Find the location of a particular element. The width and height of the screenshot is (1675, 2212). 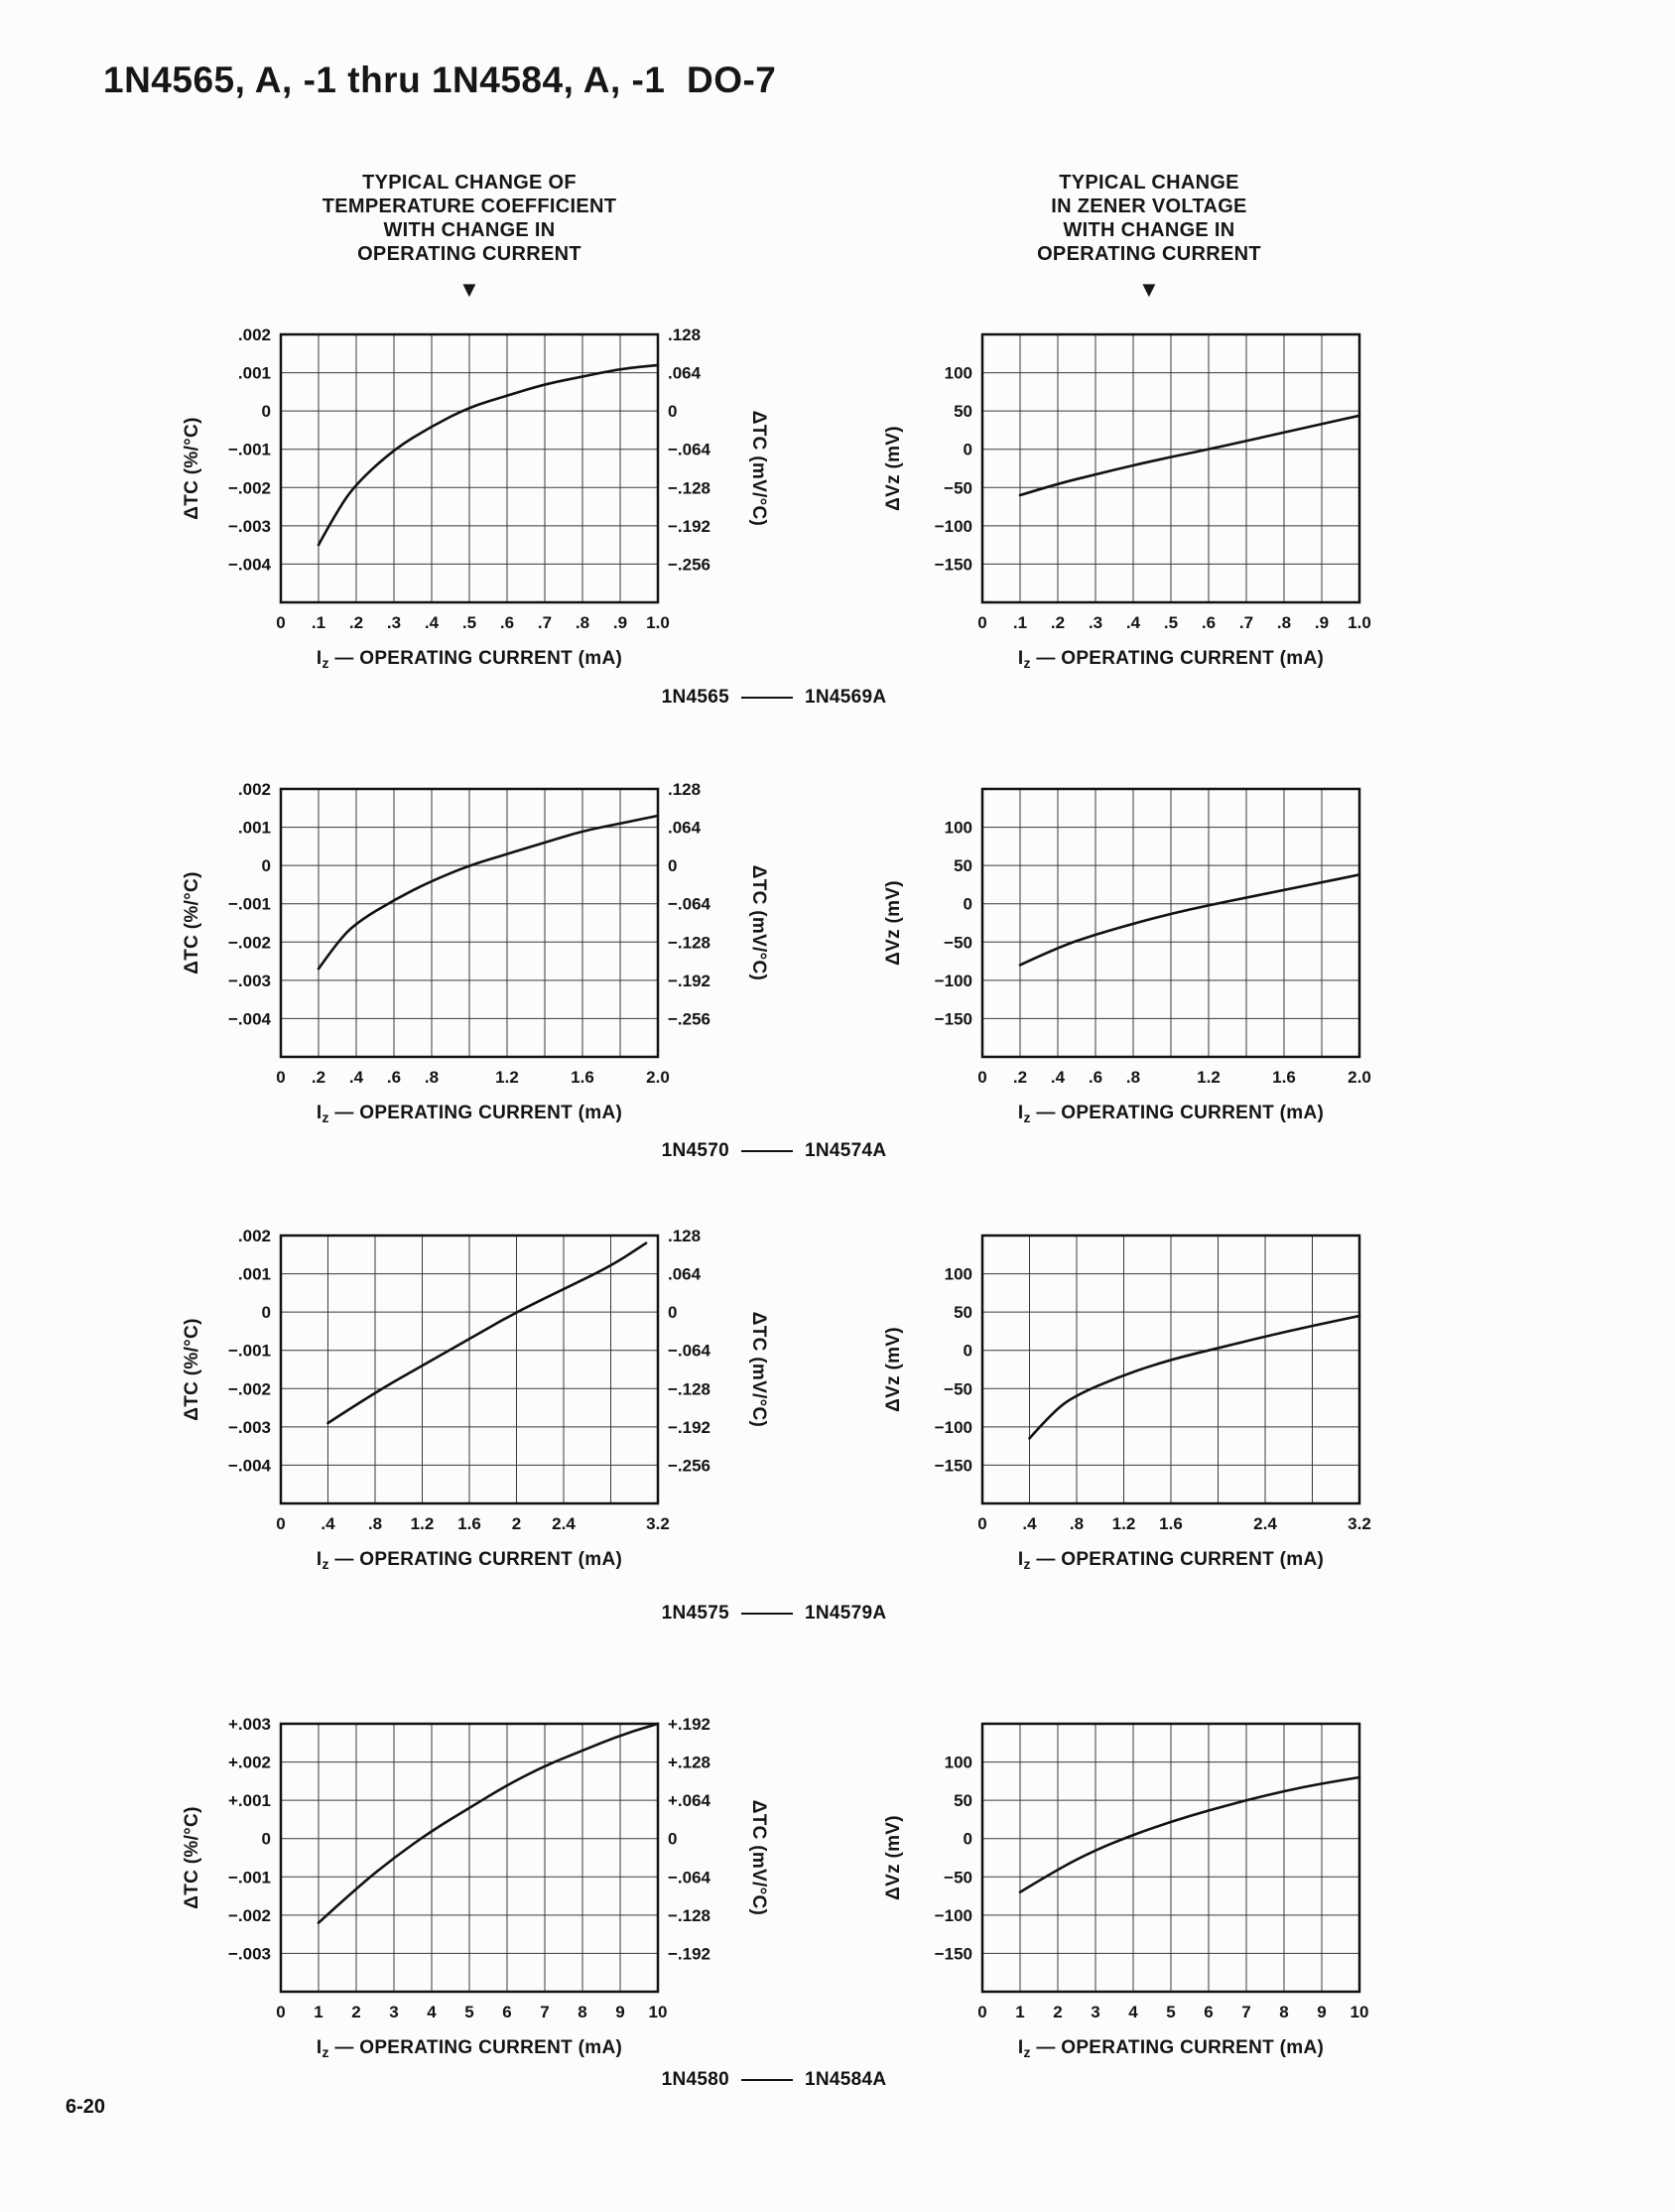

y-tick-label: .002 is located at coordinates (254, 334).